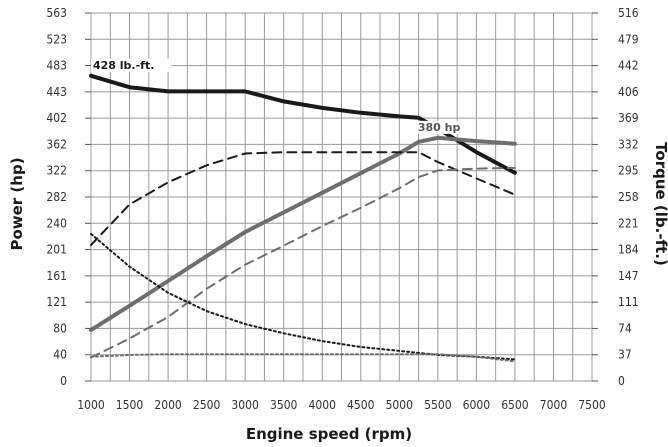  What do you see at coordinates (625, 355) in the screenshot?
I see `right-tick-label: 37` at bounding box center [625, 355].